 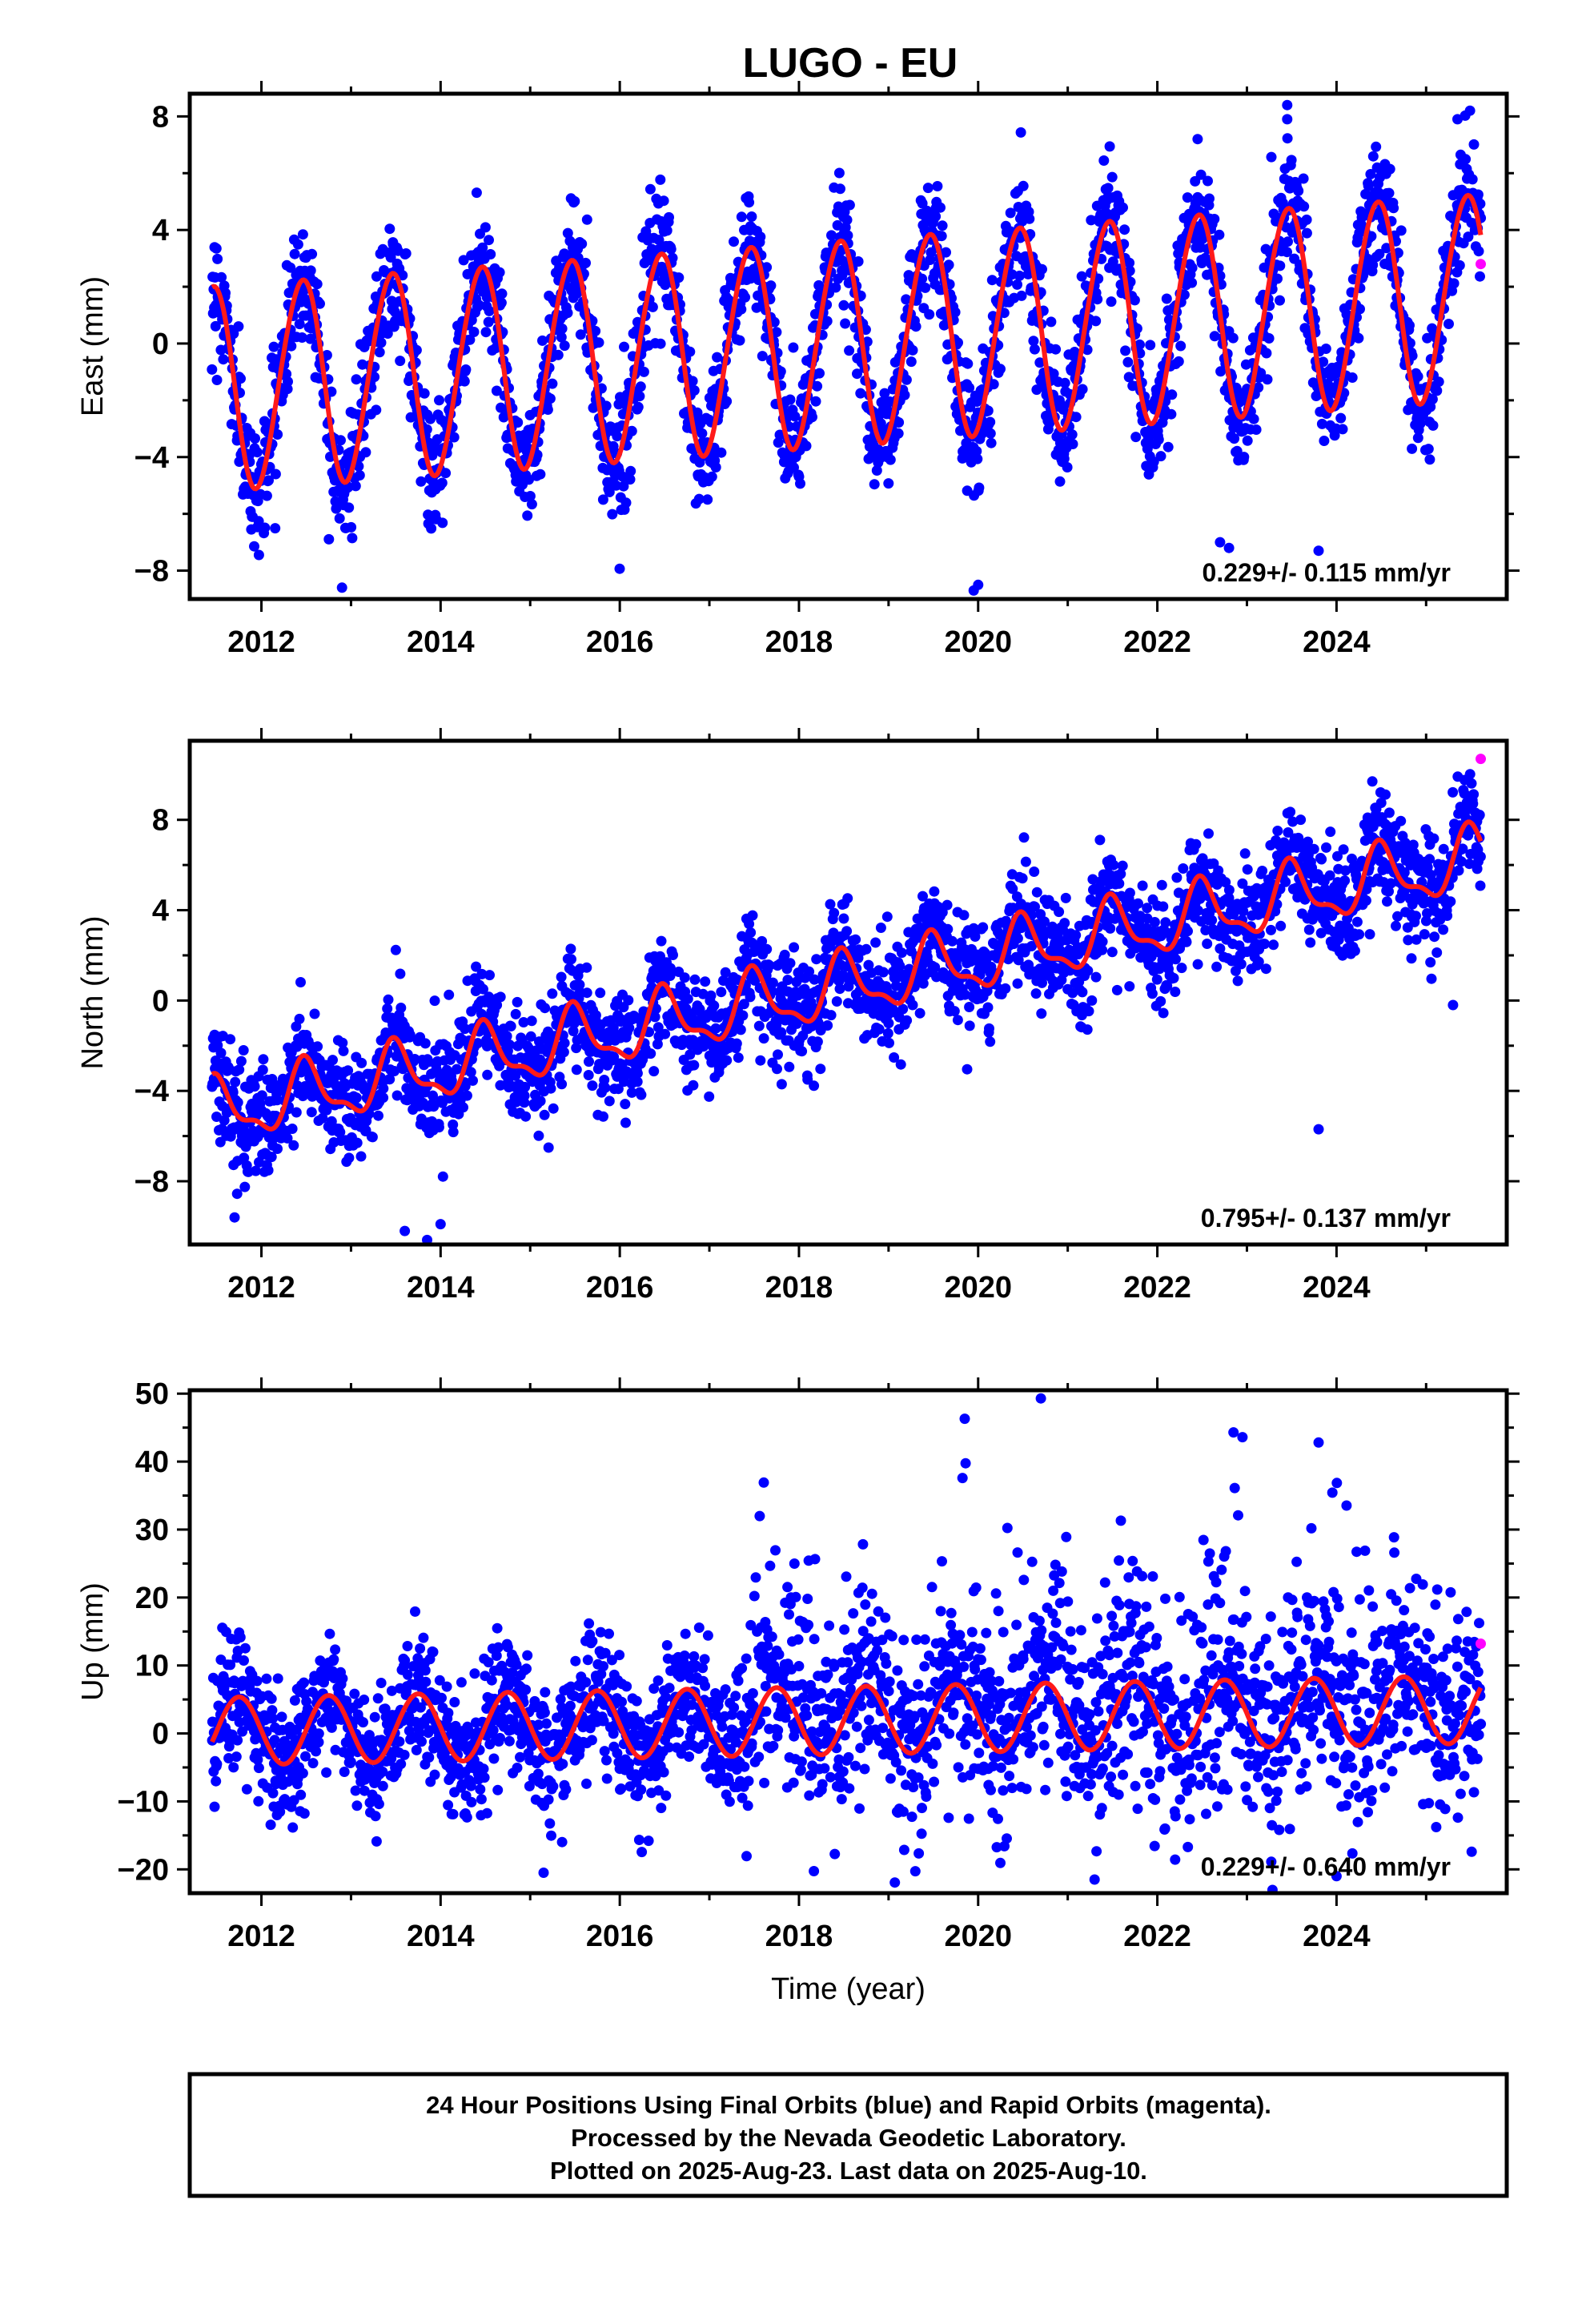 I want to click on east-rapid-point, so click(x=1481, y=264).